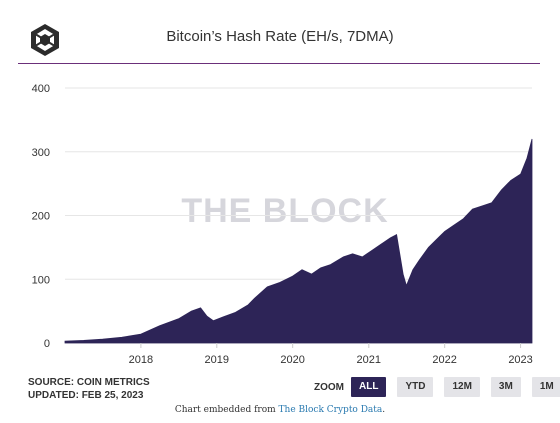  I want to click on x-tick-label: 2022, so click(444, 360).